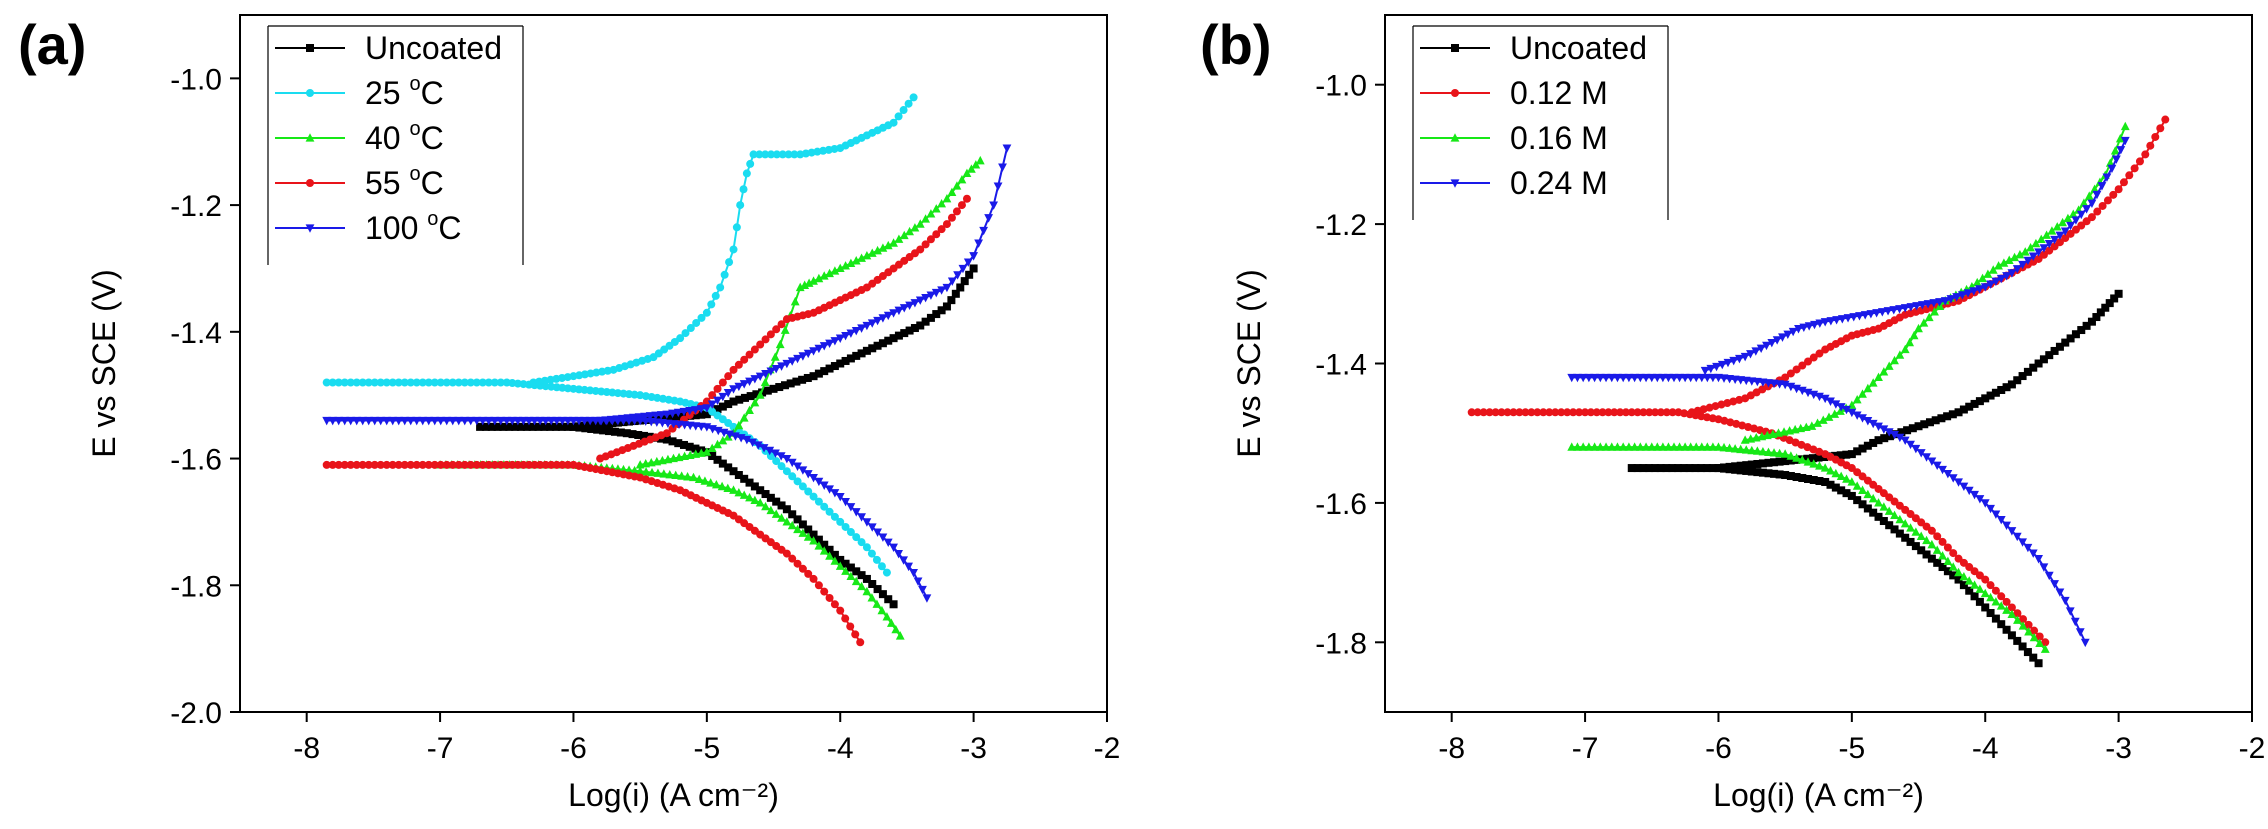 This screenshot has height=829, width=2268. Describe the element at coordinates (196, 586) in the screenshot. I see `y-tick-label: -1.8` at that location.